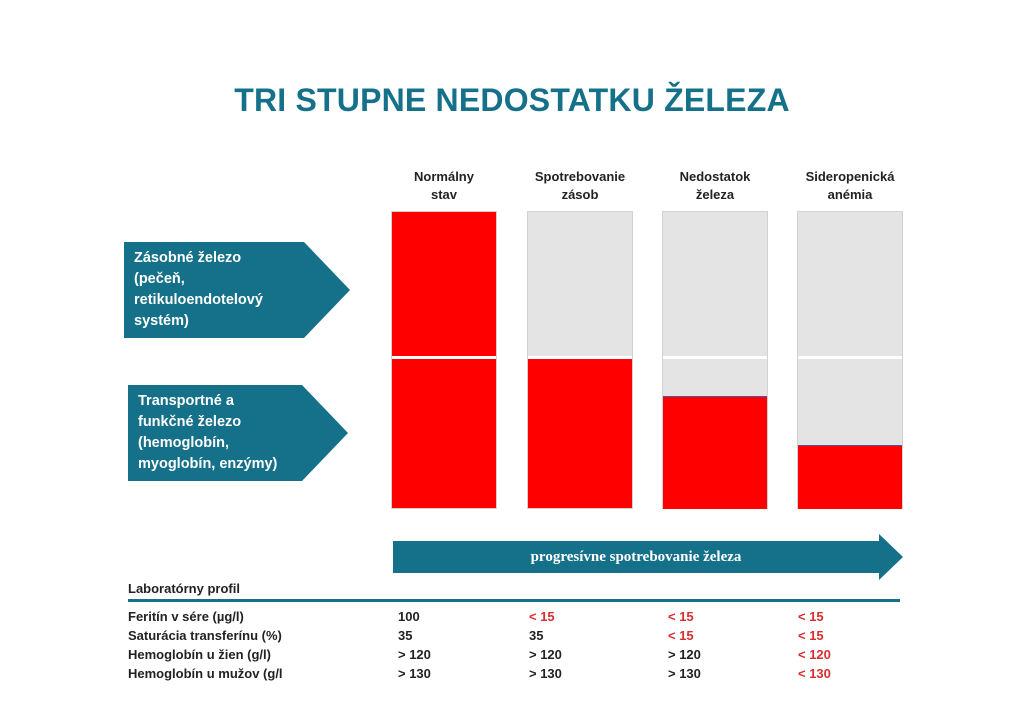  What do you see at coordinates (580, 176) in the screenshot?
I see `column-header-line: Spotrebovanie` at bounding box center [580, 176].